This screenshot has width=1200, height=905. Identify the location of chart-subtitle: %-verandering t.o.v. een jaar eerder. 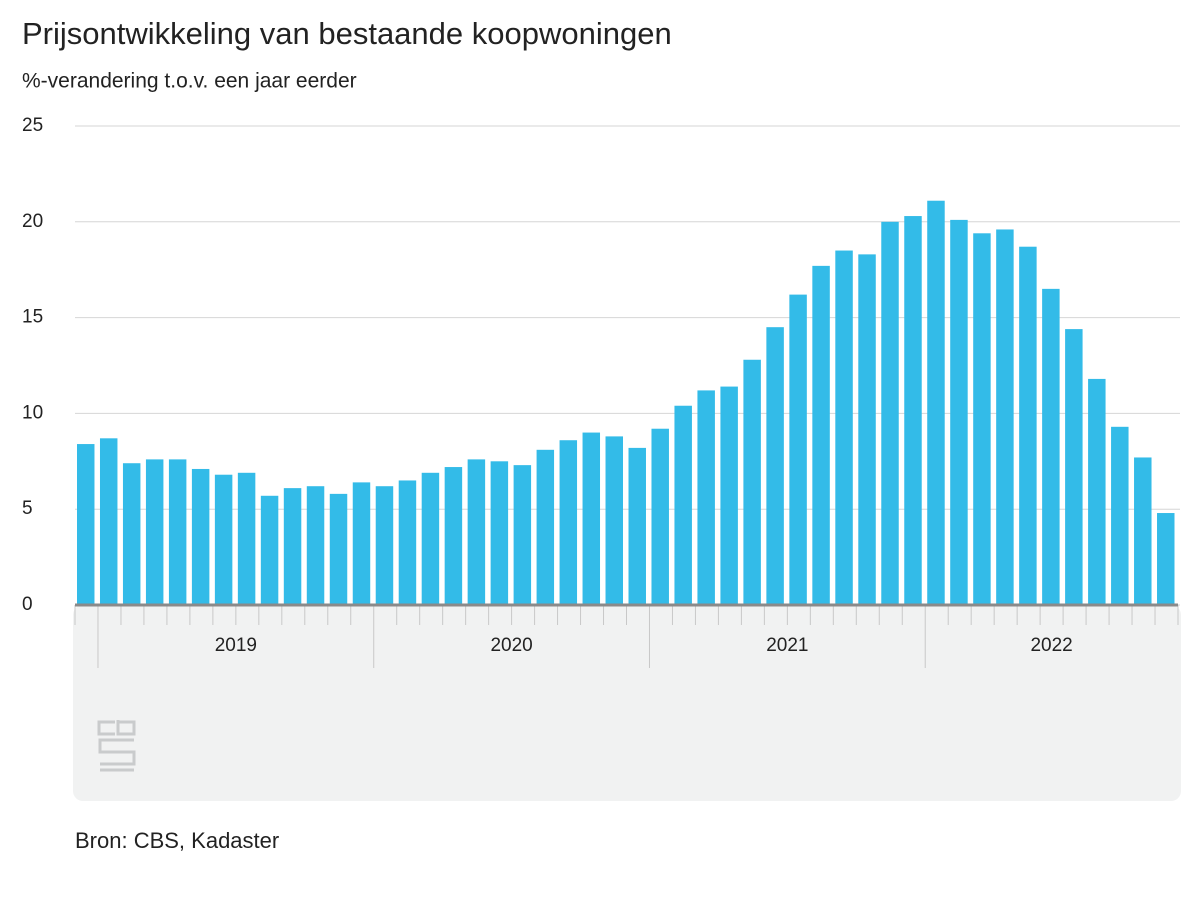
(189, 81).